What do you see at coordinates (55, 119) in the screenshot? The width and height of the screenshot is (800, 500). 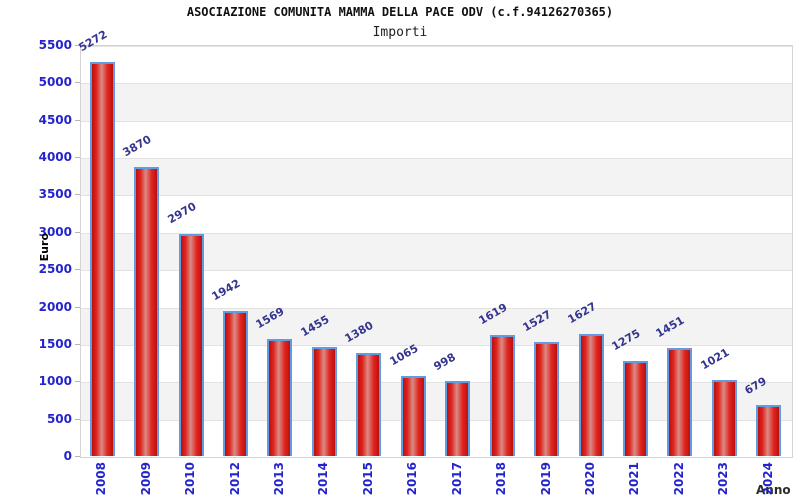 I see `y-tick-label: 4500` at bounding box center [55, 119].